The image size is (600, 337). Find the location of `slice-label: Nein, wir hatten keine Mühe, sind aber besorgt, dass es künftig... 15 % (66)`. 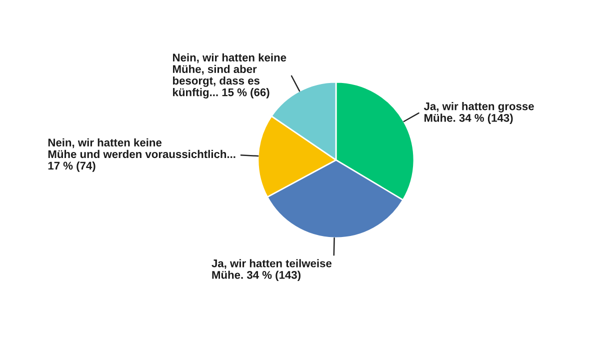

slice-label: Nein, wir hatten keine Mühe, sind aber besorgt, dass es künftig... 15 % (66) is located at coordinates (229, 75).